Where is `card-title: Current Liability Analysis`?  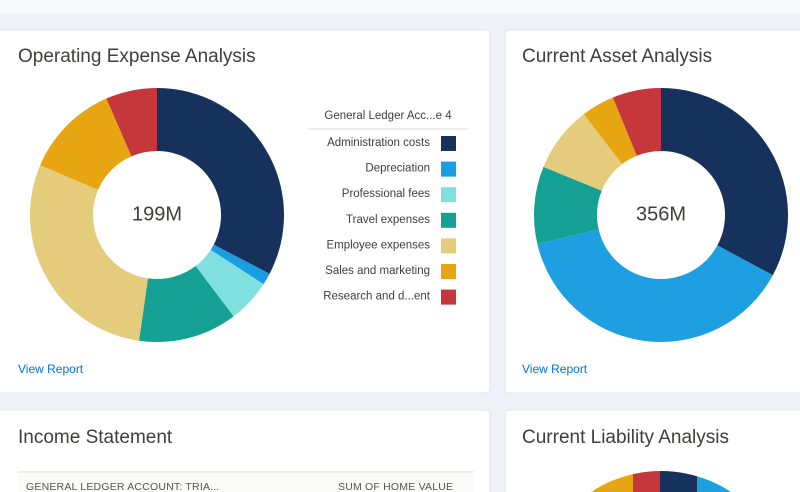
card-title: Current Liability Analysis is located at coordinates (625, 437).